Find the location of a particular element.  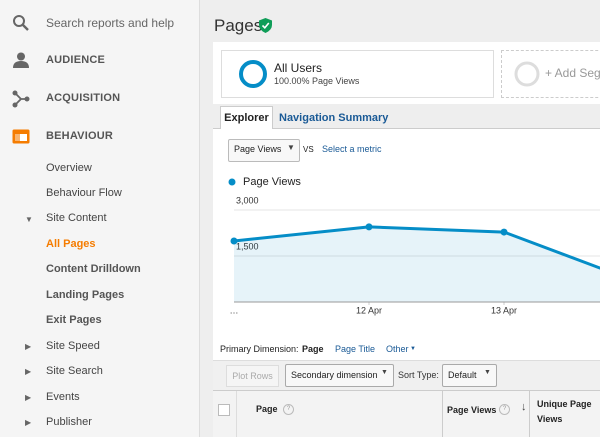

select-metric: Select a metric is located at coordinates (352, 149).